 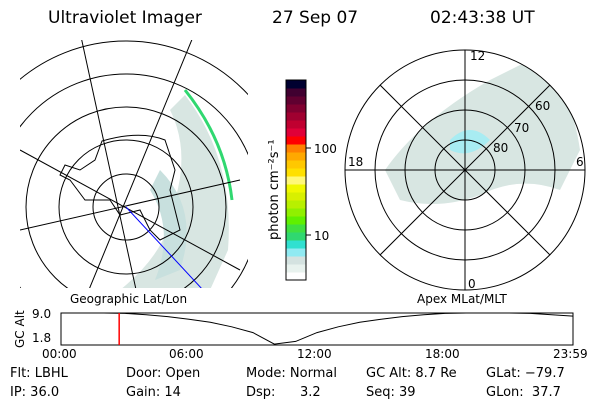 I want to click on colorbar, so click(x=296, y=180).